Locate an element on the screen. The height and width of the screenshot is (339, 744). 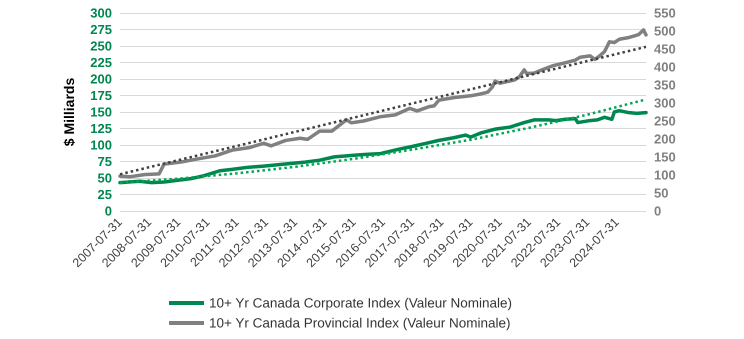
y-tick-label: 175 is located at coordinates (101, 95).